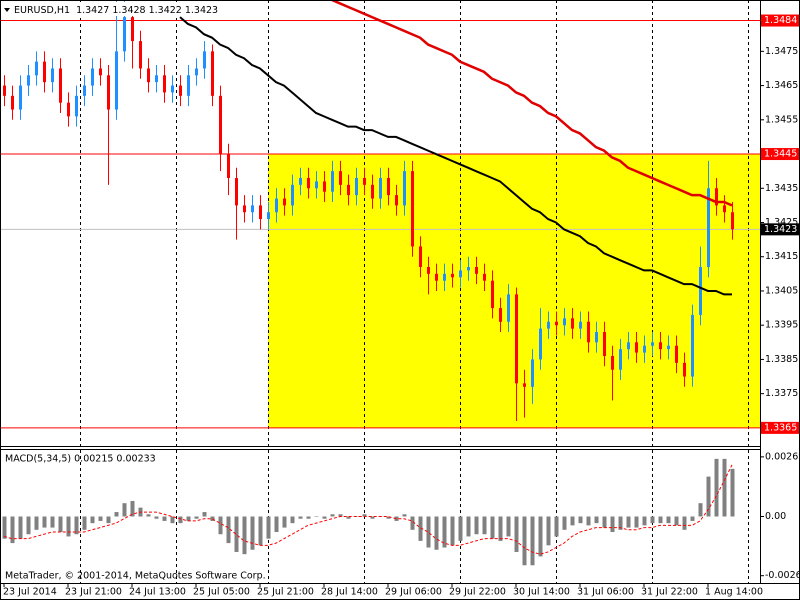 The height and width of the screenshot is (600, 800). I want to click on y-tick-label: 1.3435, so click(781, 188).